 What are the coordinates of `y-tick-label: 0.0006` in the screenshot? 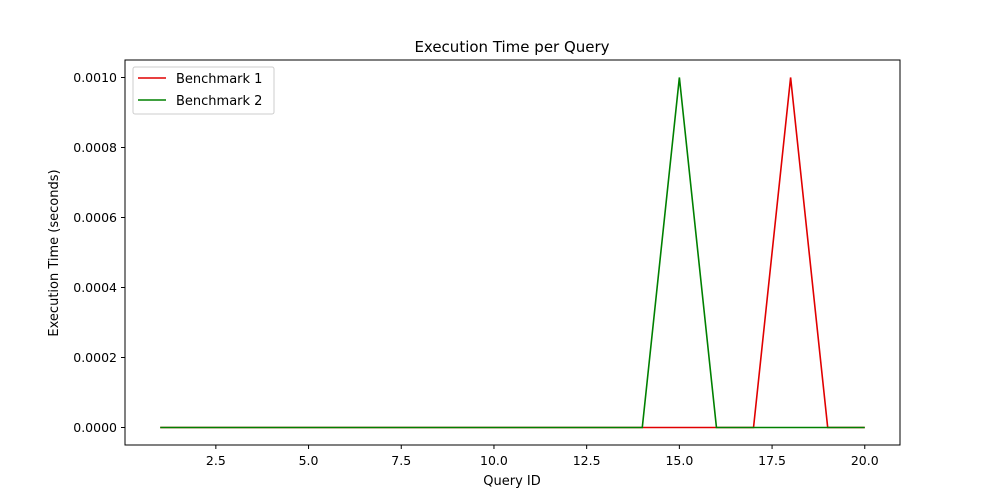 It's located at (95, 217).